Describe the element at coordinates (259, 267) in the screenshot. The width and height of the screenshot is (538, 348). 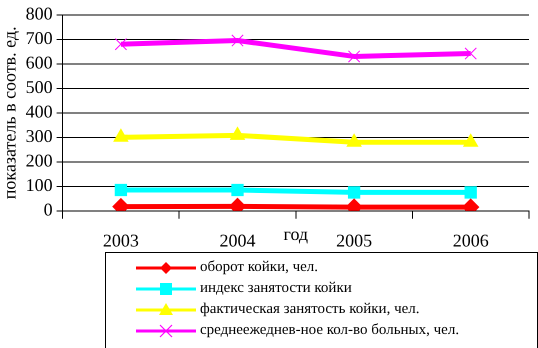
I see `legend-label: оборот койки, чел.` at that location.